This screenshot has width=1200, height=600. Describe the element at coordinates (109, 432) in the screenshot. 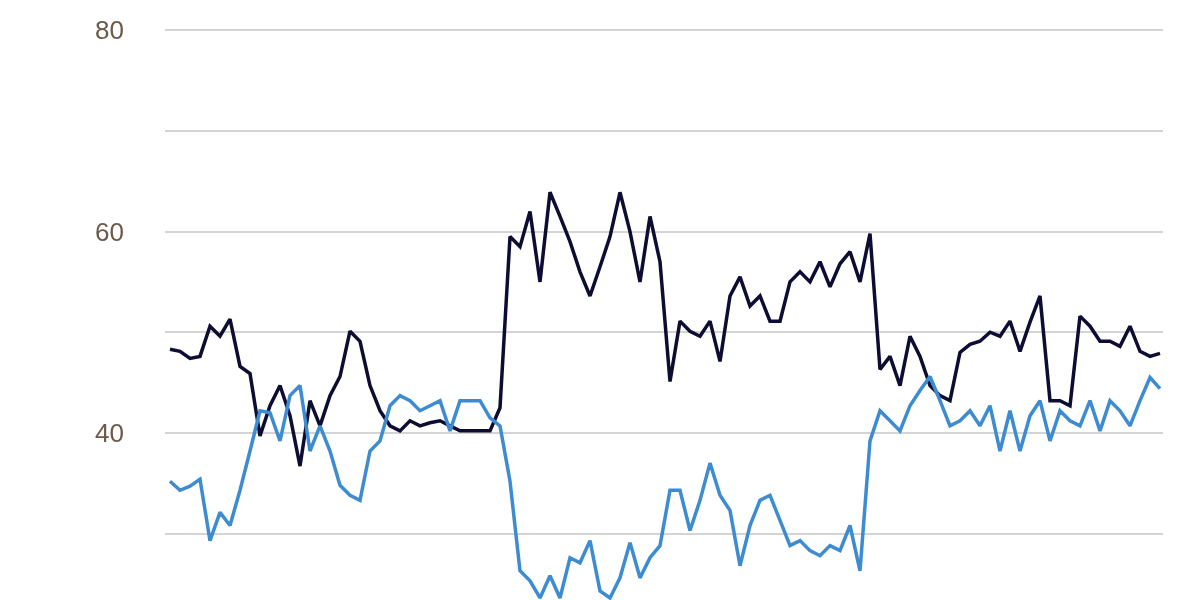

I see `y-tick-label: 40` at that location.